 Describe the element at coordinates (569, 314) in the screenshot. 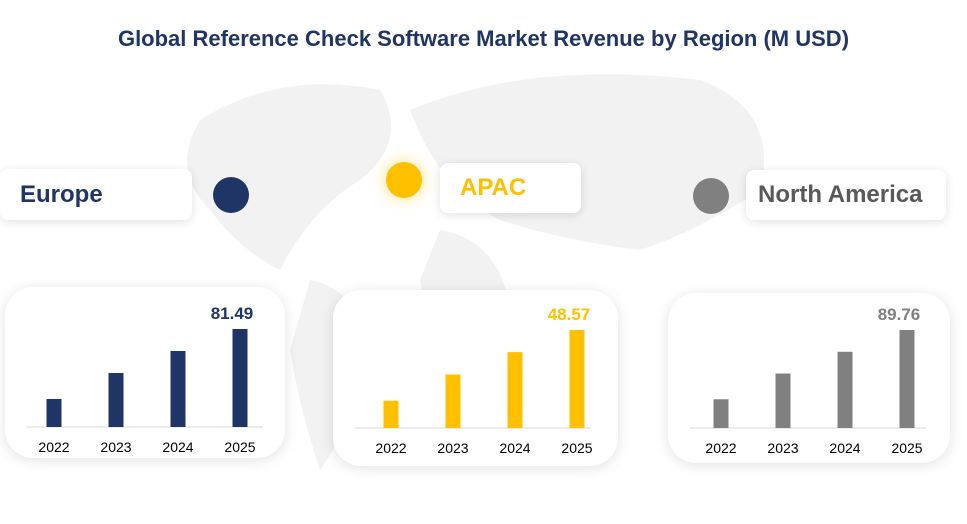

I see `data-label: 48.57` at that location.